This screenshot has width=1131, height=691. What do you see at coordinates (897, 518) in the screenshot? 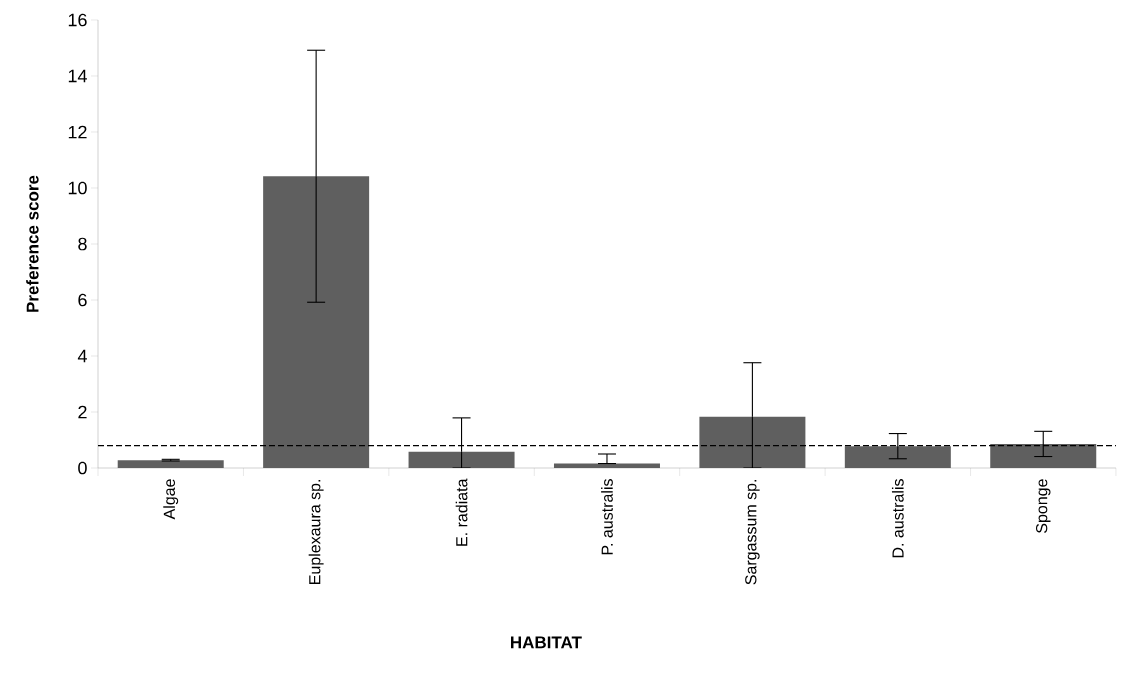
I see `x-tick-label: D. australis` at bounding box center [897, 518].